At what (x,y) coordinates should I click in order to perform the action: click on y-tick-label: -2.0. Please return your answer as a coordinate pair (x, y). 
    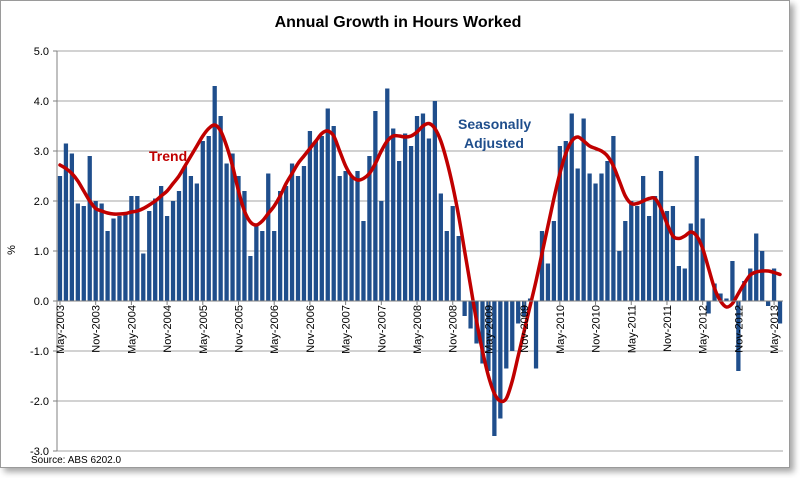
    Looking at the image, I should click on (39, 402).